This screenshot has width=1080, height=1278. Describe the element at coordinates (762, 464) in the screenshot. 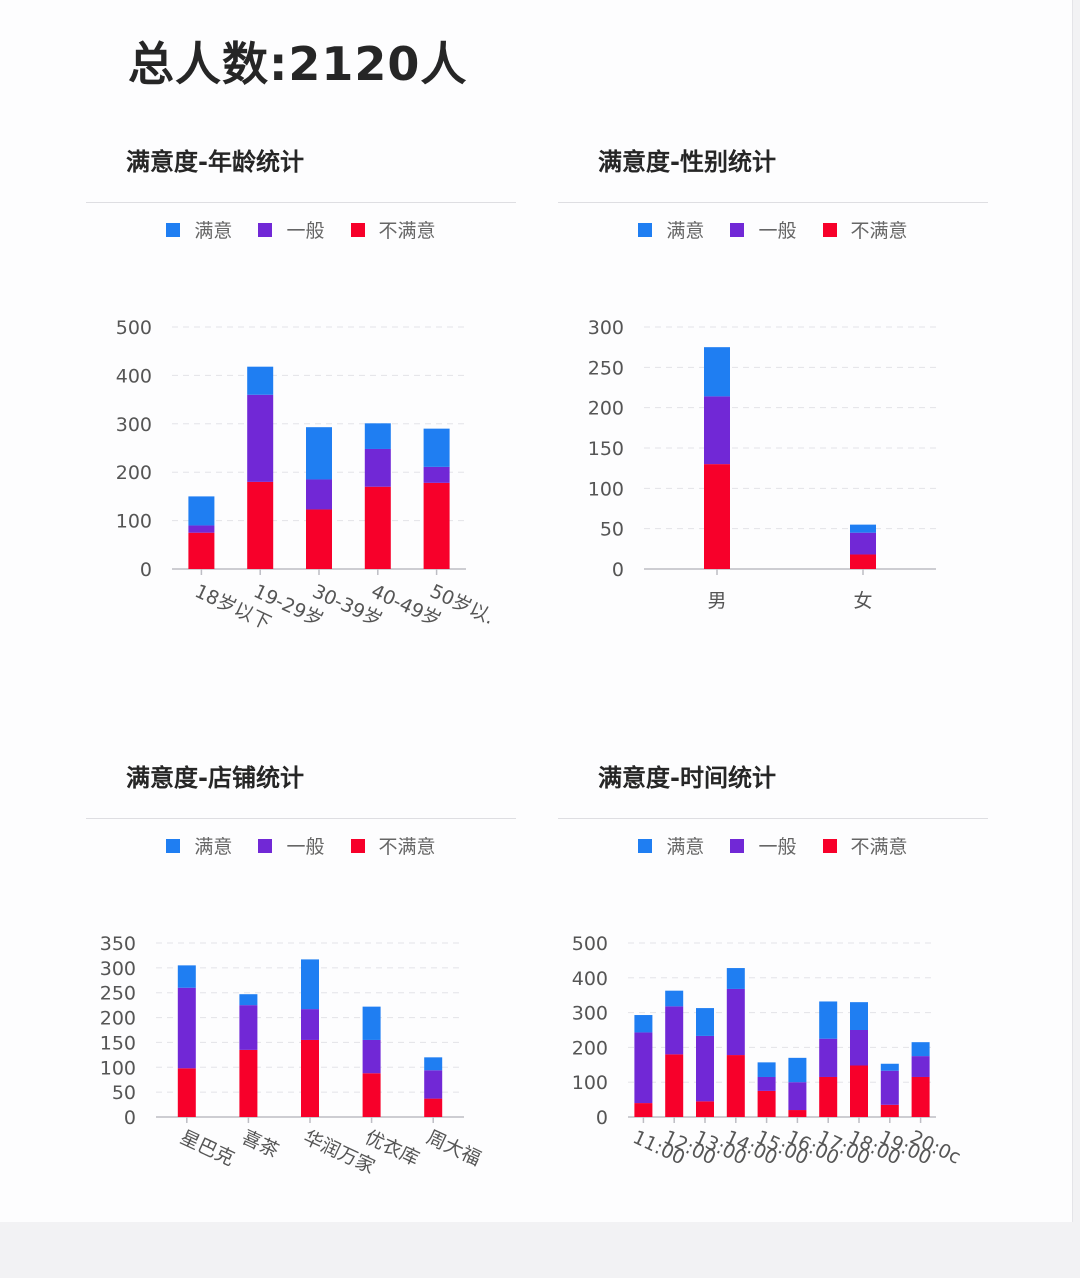

I see `chart-gender: 0 50 100 150 200 250 300 男 女` at that location.